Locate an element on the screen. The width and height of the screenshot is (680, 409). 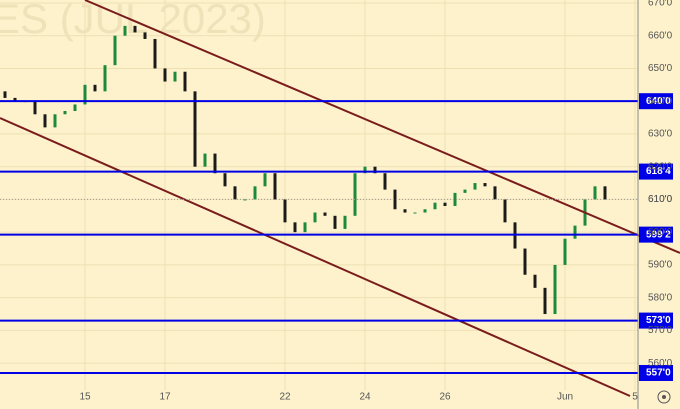
level-label: 557'0 is located at coordinates (658, 373).